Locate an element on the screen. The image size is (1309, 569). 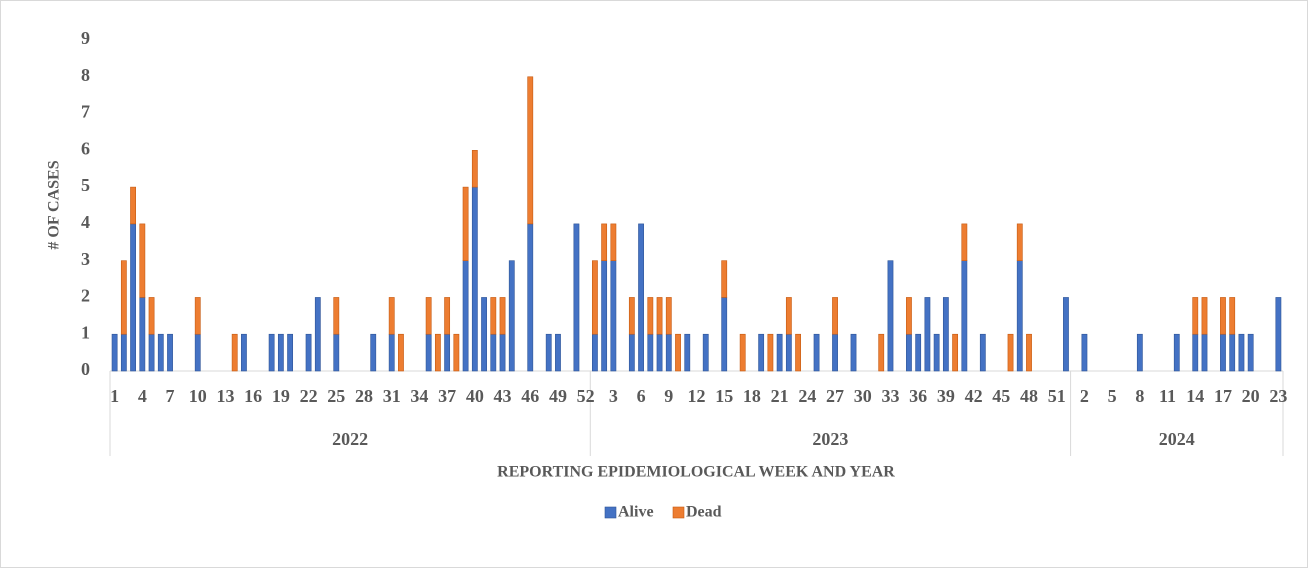
y-tick-label: 7 is located at coordinates (85, 112).